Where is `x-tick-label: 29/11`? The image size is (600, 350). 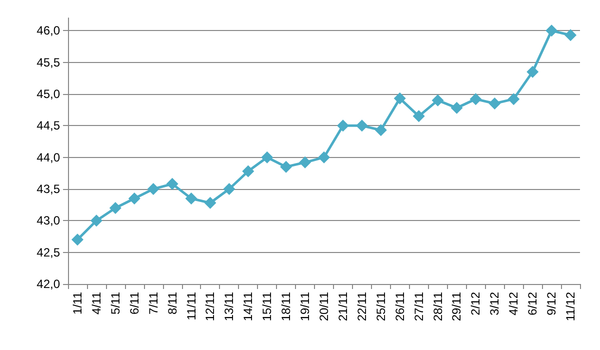 x-tick-label: 29/11 is located at coordinates (457, 307).